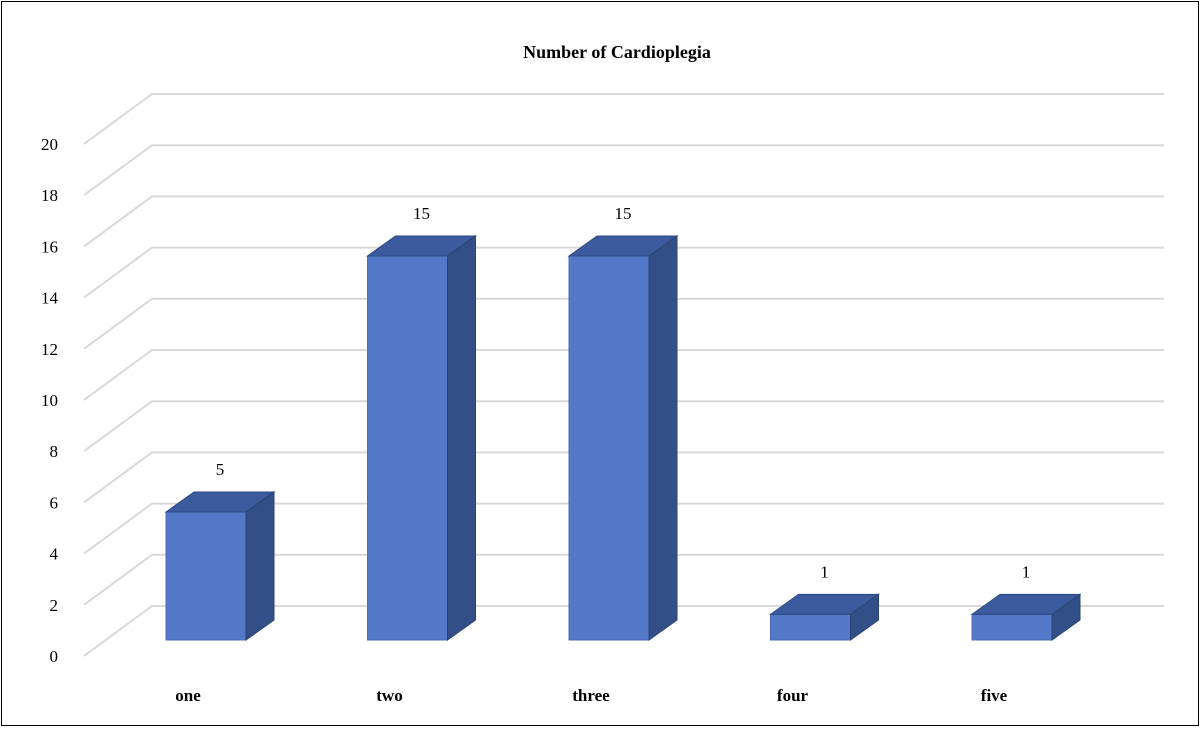 The height and width of the screenshot is (729, 1200). Describe the element at coordinates (49, 195) in the screenshot. I see `y-tick-label: 18` at that location.